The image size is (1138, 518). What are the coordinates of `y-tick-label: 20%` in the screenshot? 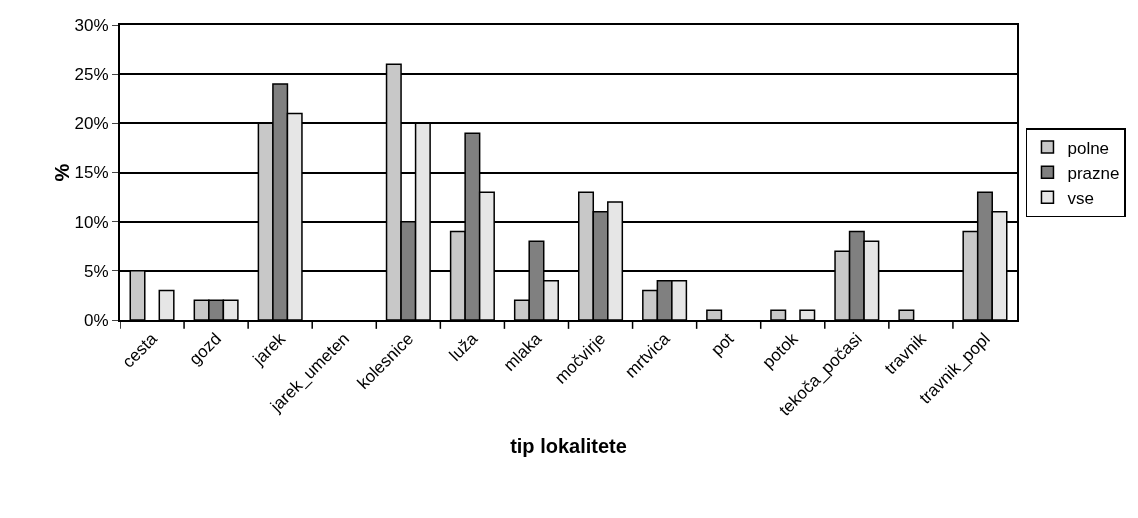 It's located at (91, 124).